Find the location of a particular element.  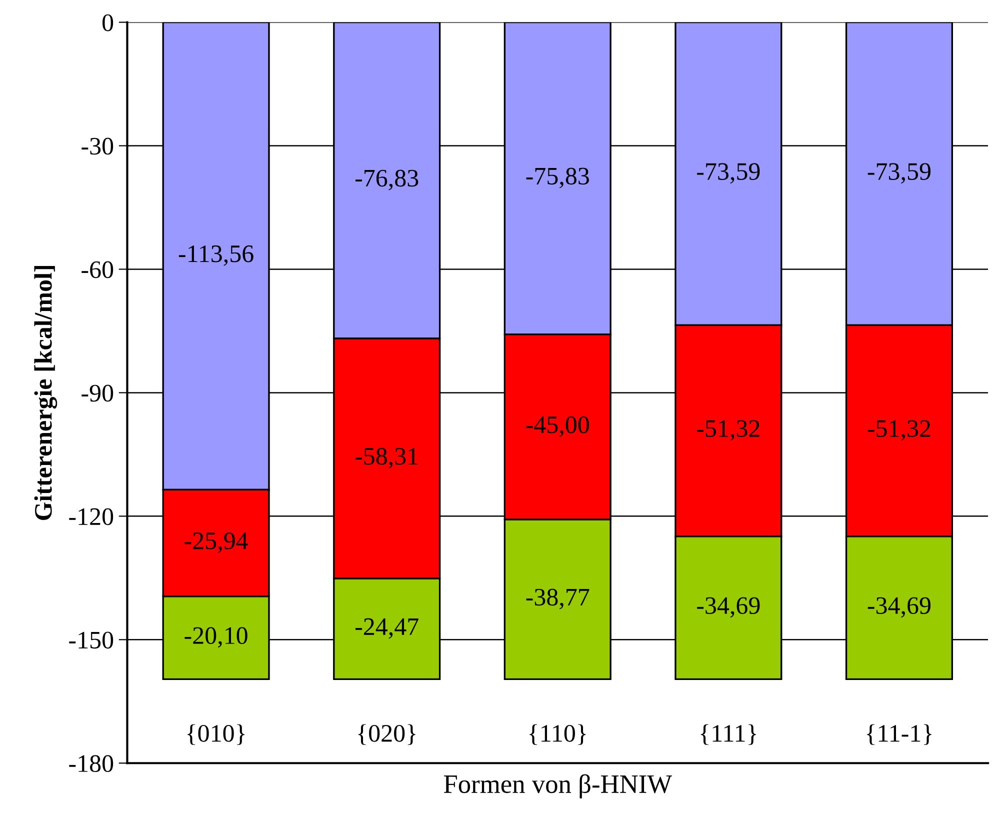

data-label: -20,10 is located at coordinates (216, 637).